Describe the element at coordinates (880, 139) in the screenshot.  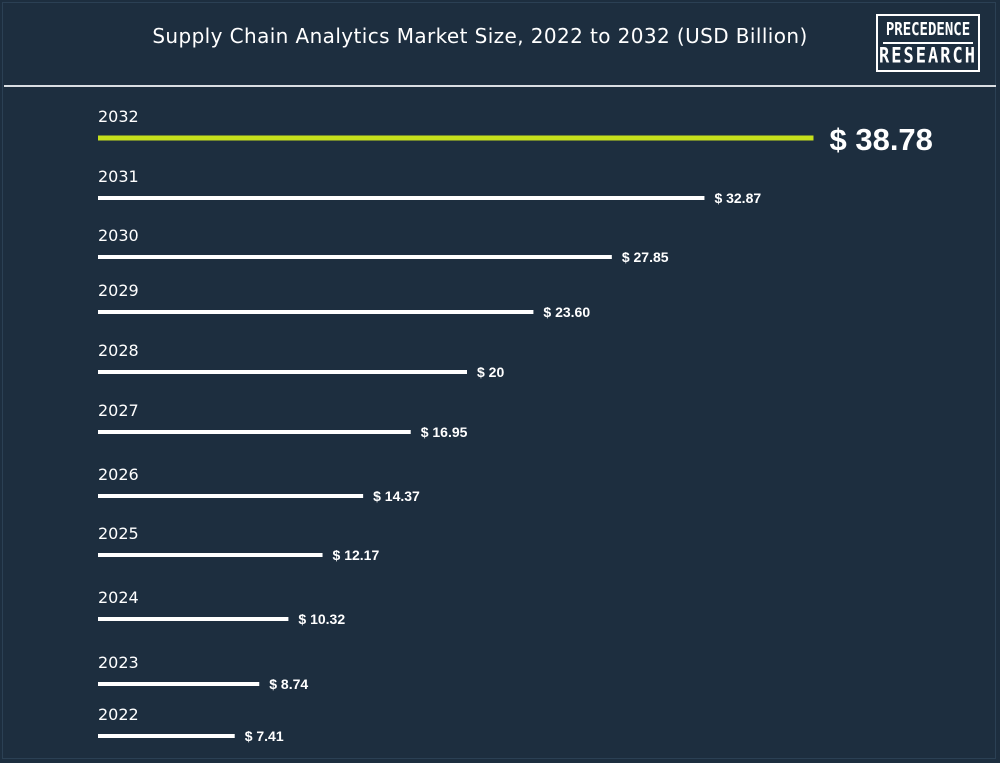
I see `value-label-2032: $ 38.78` at that location.